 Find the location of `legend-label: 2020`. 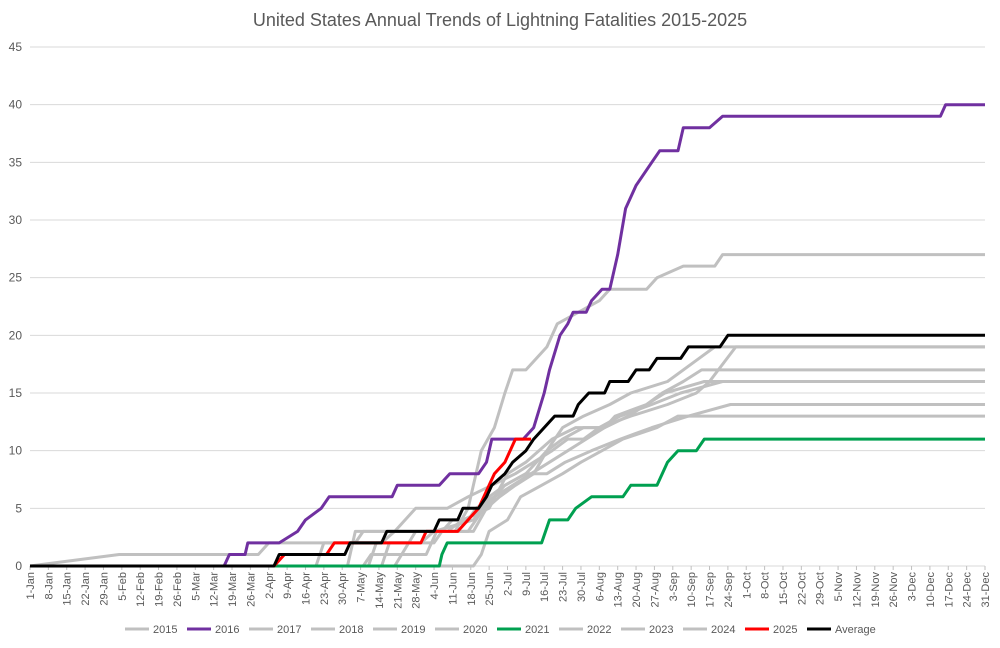

legend-label: 2020 is located at coordinates (475, 630).